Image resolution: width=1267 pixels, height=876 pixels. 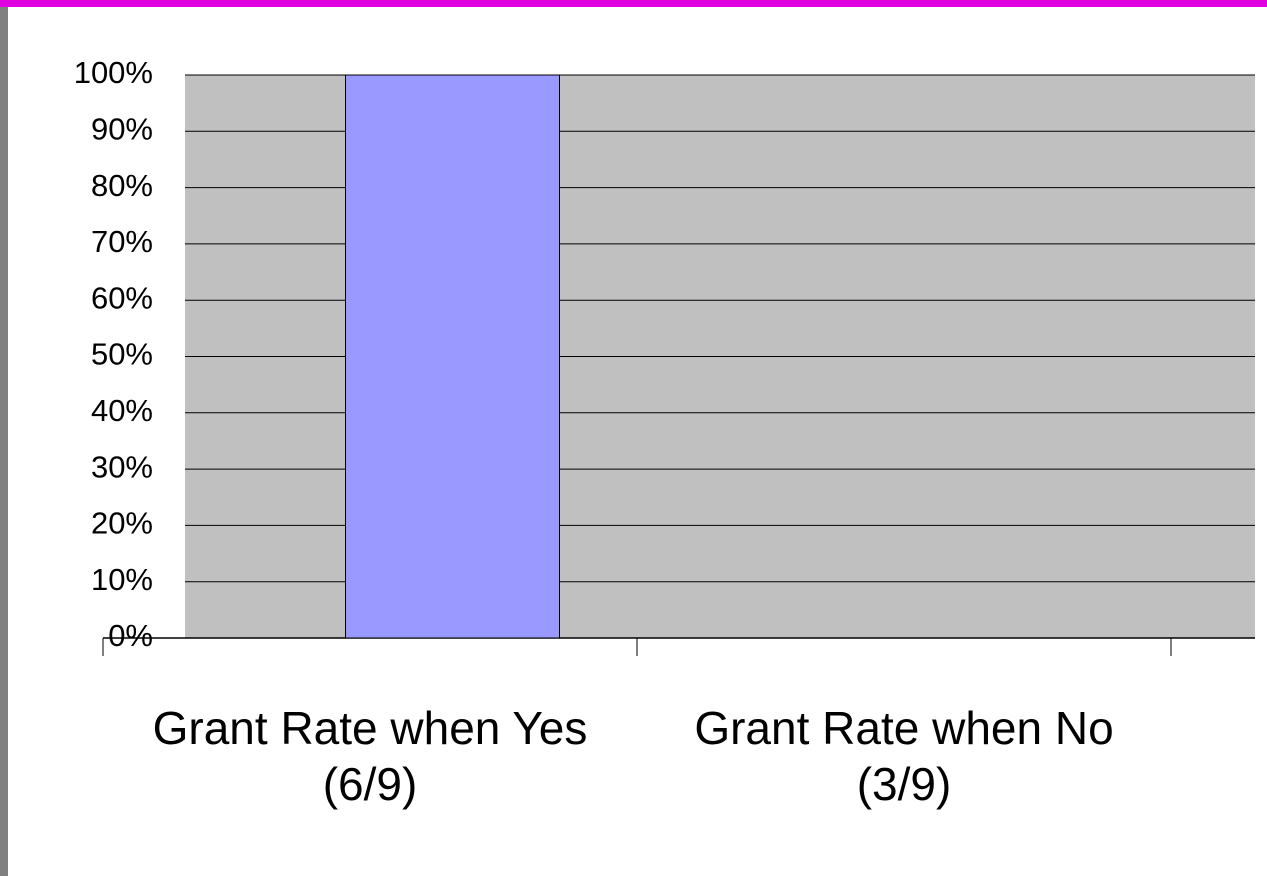 I want to click on y-tick-label: 0%, so click(x=130, y=635).